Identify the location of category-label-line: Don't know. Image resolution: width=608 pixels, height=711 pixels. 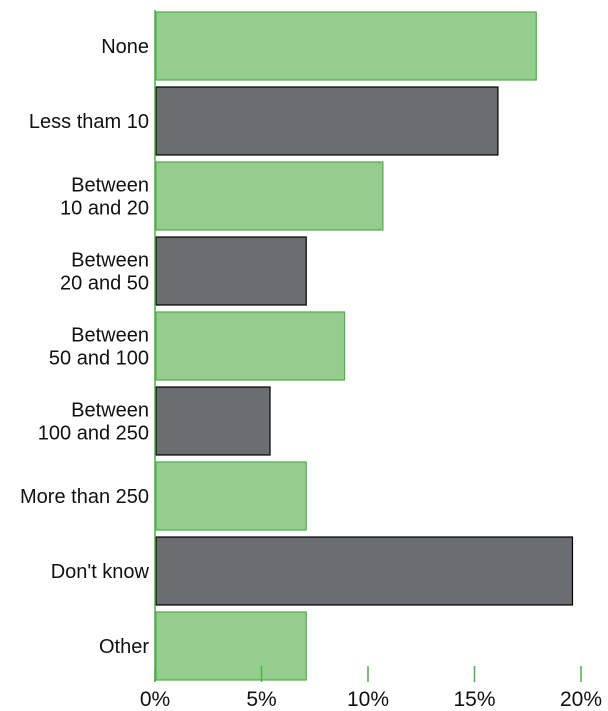
(100, 572).